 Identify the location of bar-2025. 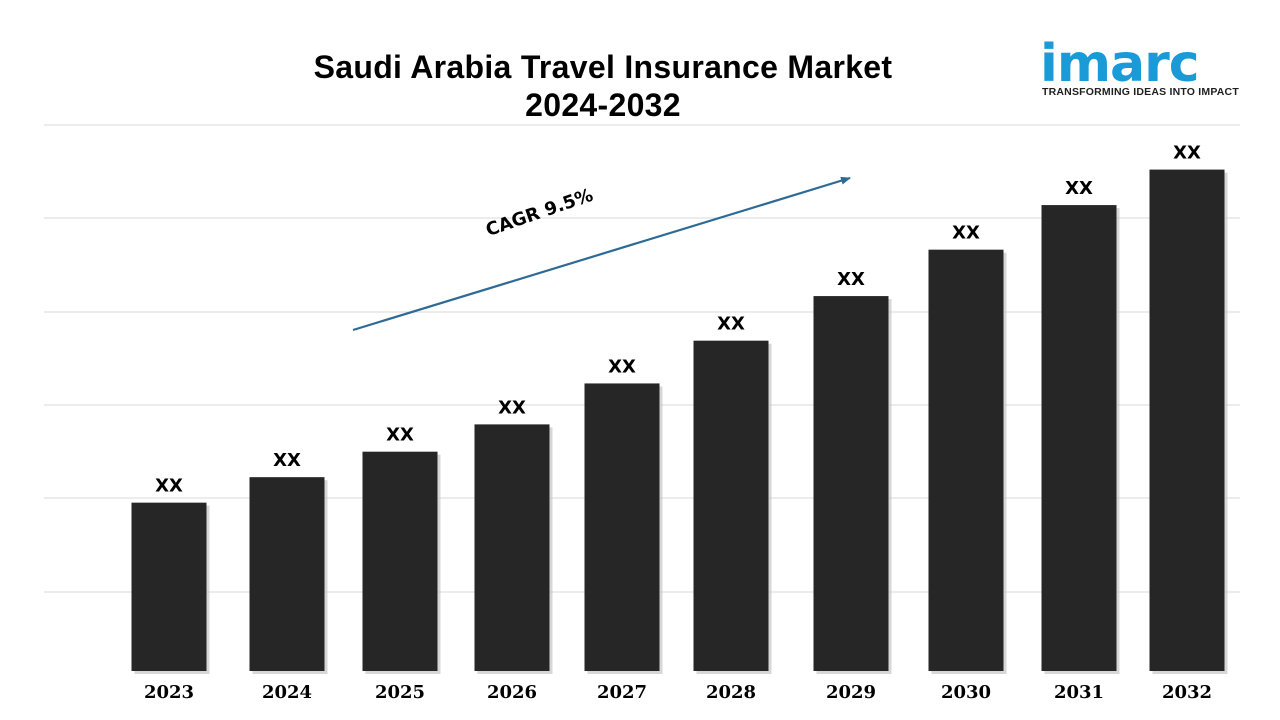
(400, 561).